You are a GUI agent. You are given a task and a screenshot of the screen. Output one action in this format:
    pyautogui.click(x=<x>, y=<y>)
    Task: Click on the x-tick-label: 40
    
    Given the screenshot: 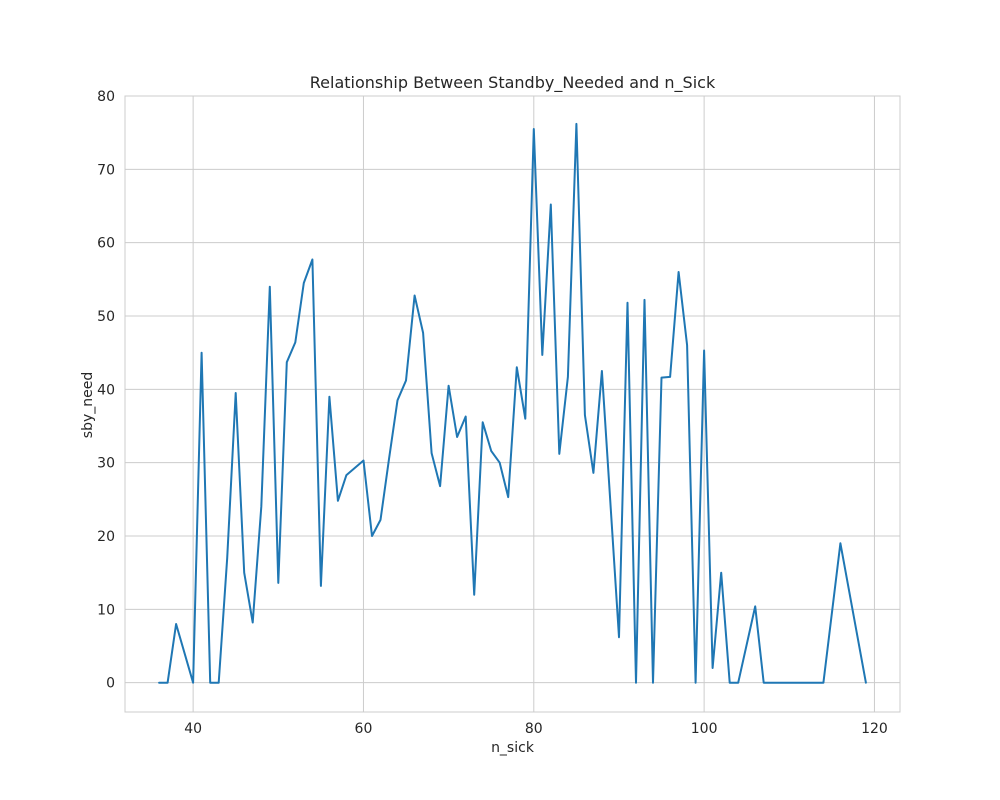 What is the action you would take?
    pyautogui.click(x=193, y=729)
    